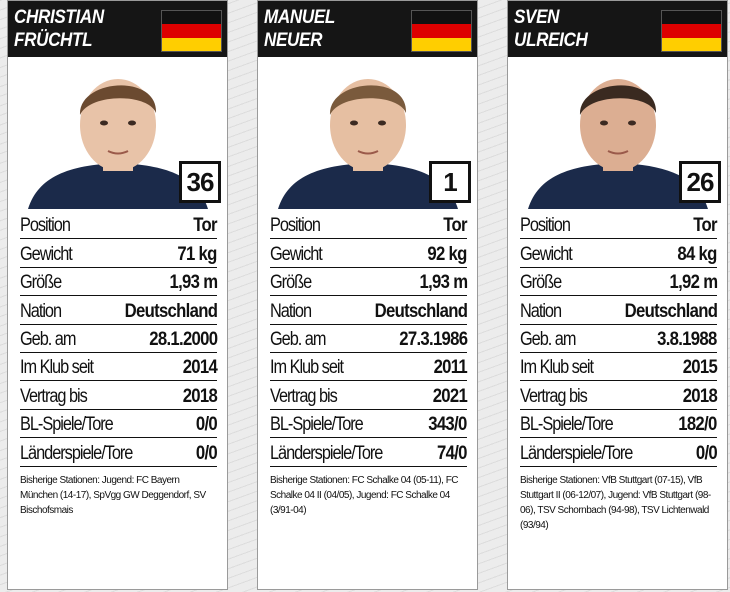 Image resolution: width=730 pixels, height=592 pixels. I want to click on stat-value: 84 kg, so click(697, 254).